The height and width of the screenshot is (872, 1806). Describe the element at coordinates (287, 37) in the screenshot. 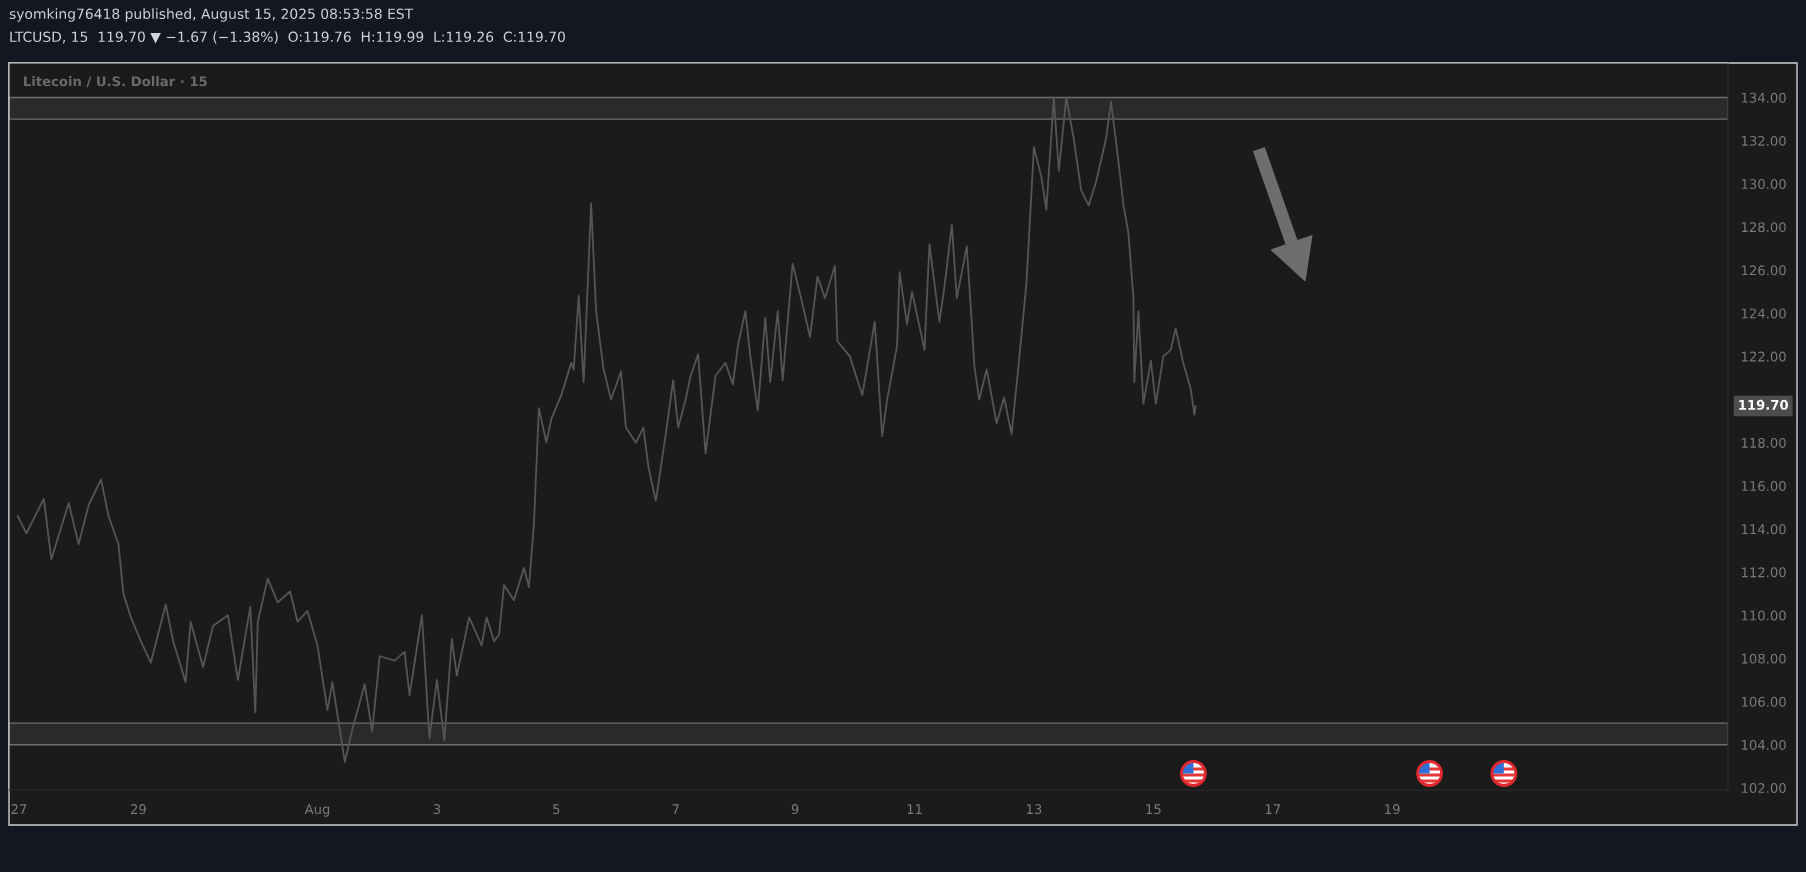

I see `chart-subtitle: LTCUSD, 15 119.70 ▼ −1.67 (−1.38%) O:119.76 H:119.99 L:119.26 C:119.70` at that location.